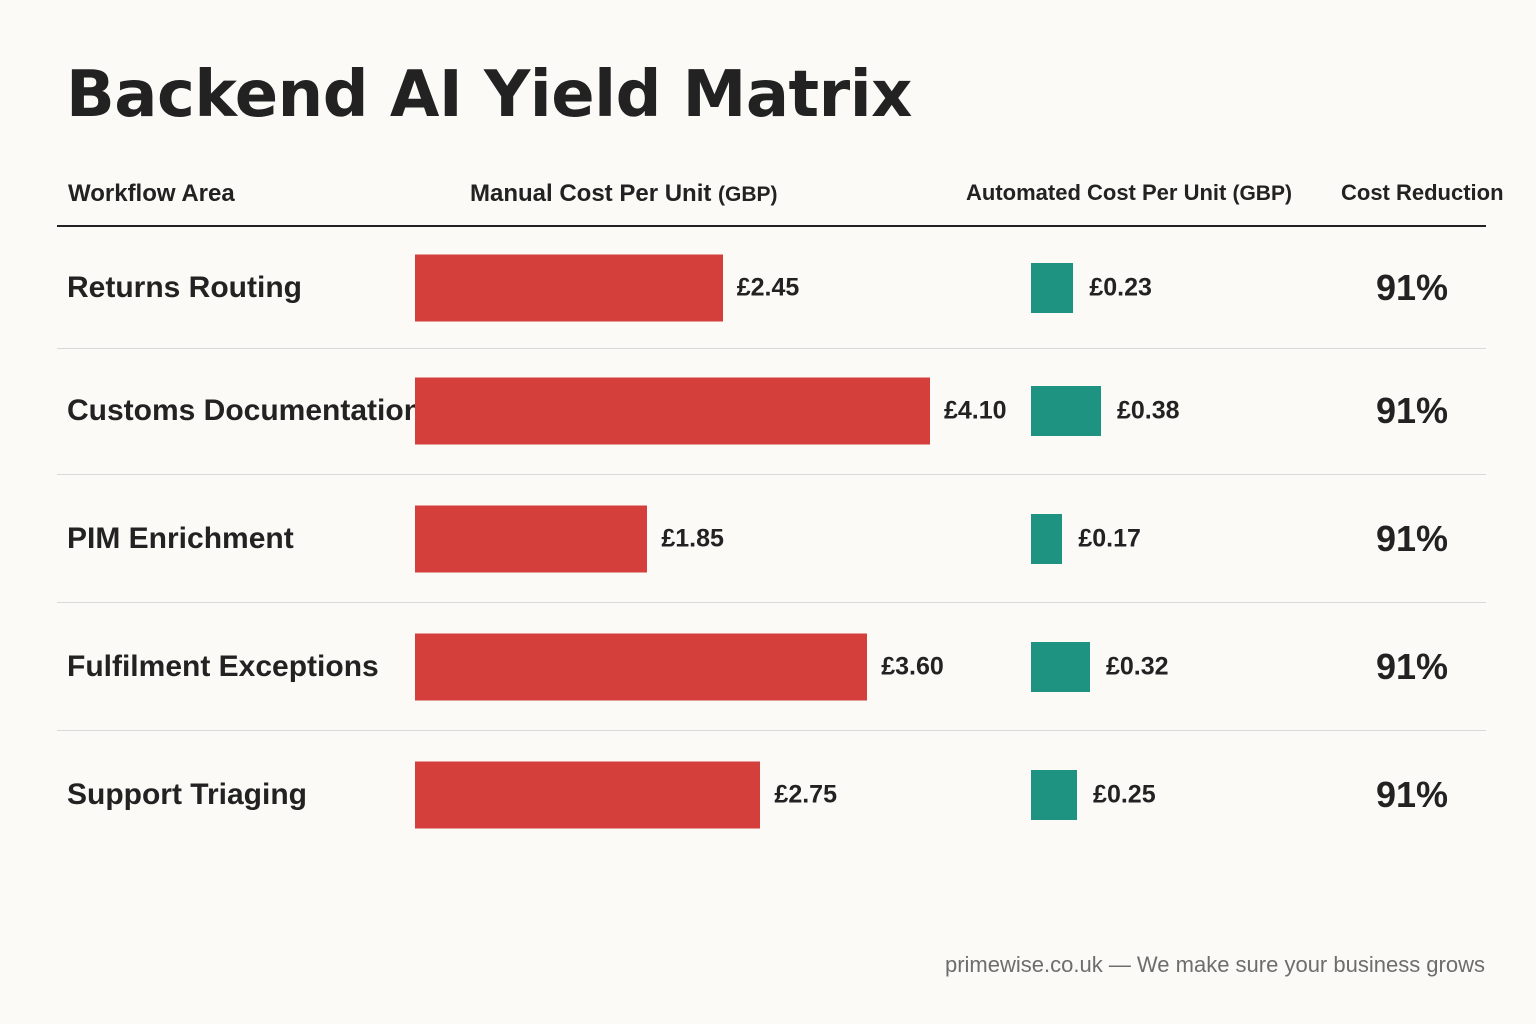 Image resolution: width=1536 pixels, height=1024 pixels. Describe the element at coordinates (1148, 410) in the screenshot. I see `automated-cost-label: £0.38` at that location.